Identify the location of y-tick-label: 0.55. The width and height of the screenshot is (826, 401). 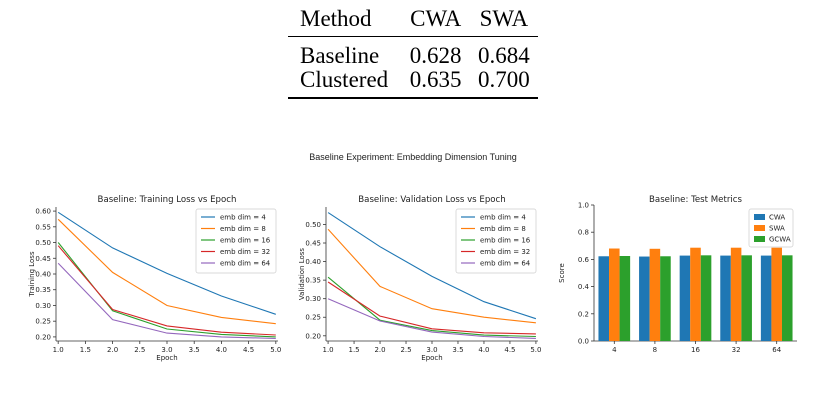
(43, 227).